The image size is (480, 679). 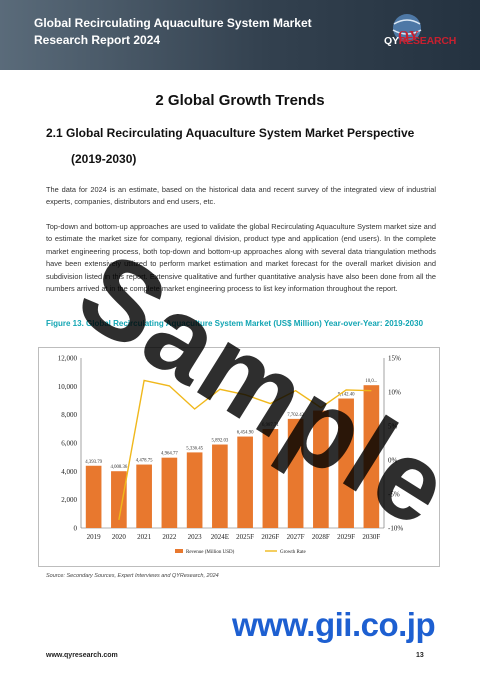 I want to click on y-right-tick-label: 15%, so click(x=394, y=359).